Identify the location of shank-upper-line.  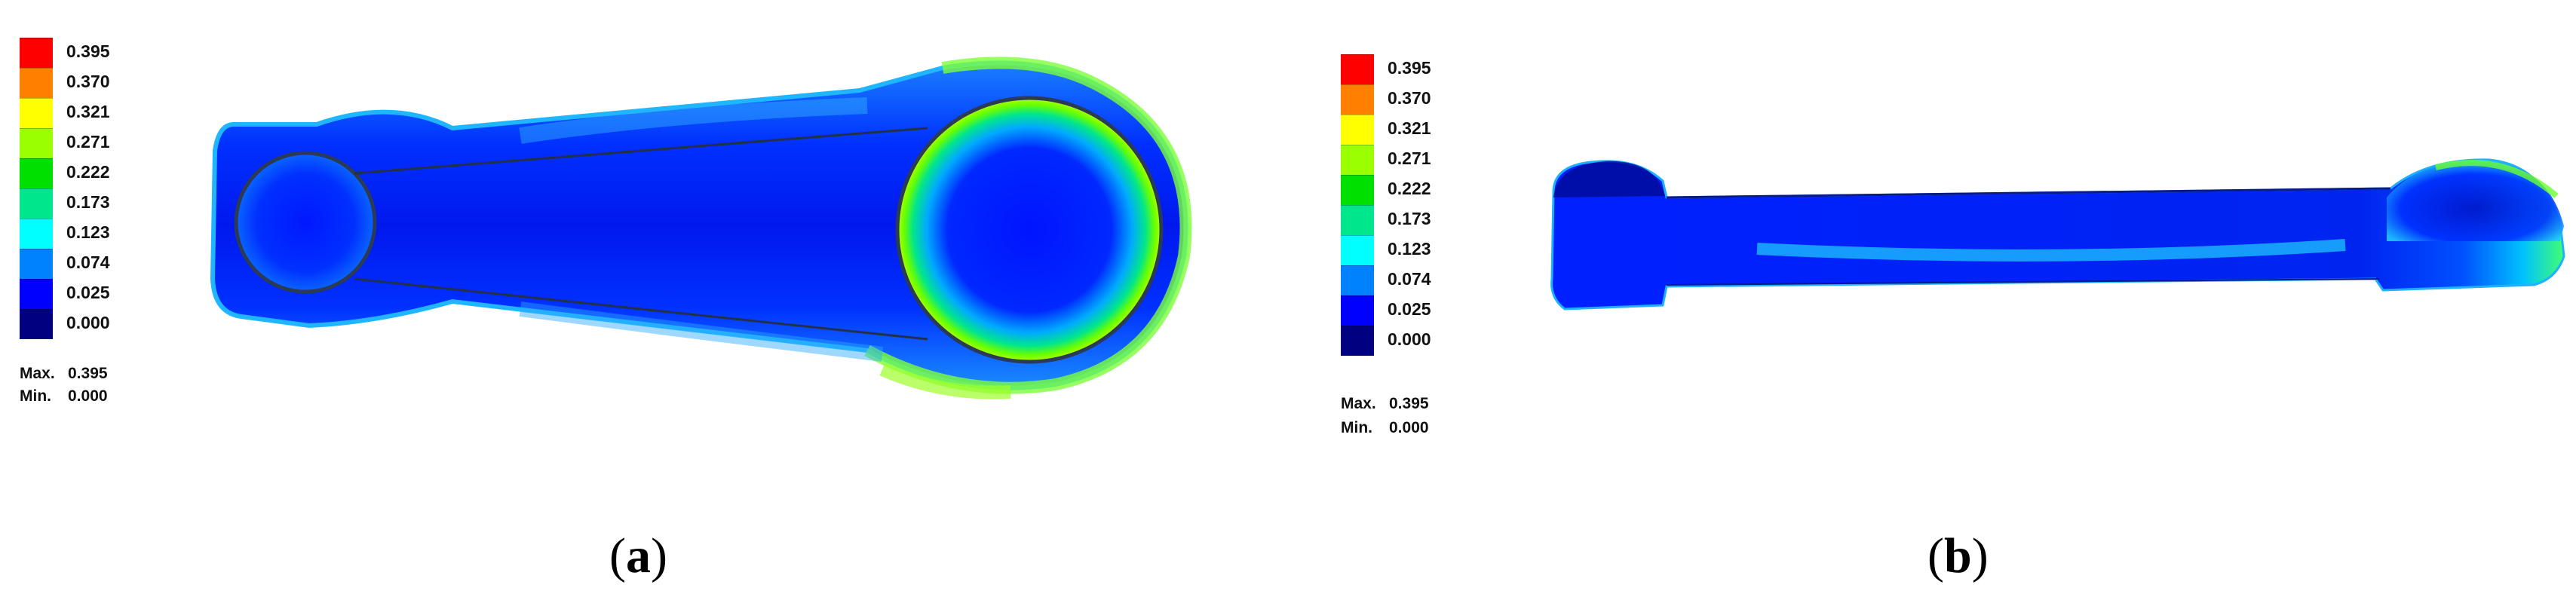
(641, 151).